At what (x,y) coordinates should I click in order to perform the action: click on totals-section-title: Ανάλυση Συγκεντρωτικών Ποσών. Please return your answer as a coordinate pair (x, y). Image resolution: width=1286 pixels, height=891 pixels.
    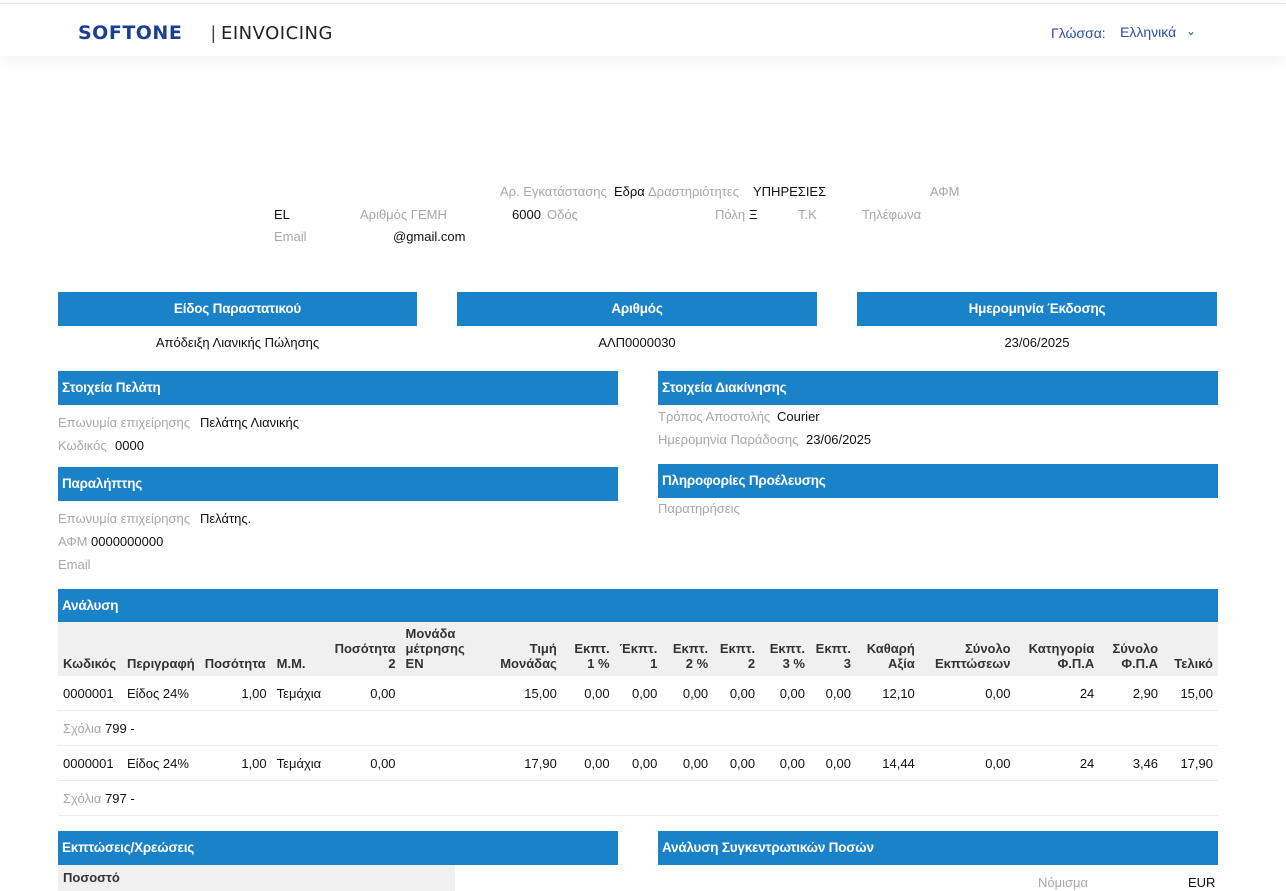
    Looking at the image, I should click on (938, 848).